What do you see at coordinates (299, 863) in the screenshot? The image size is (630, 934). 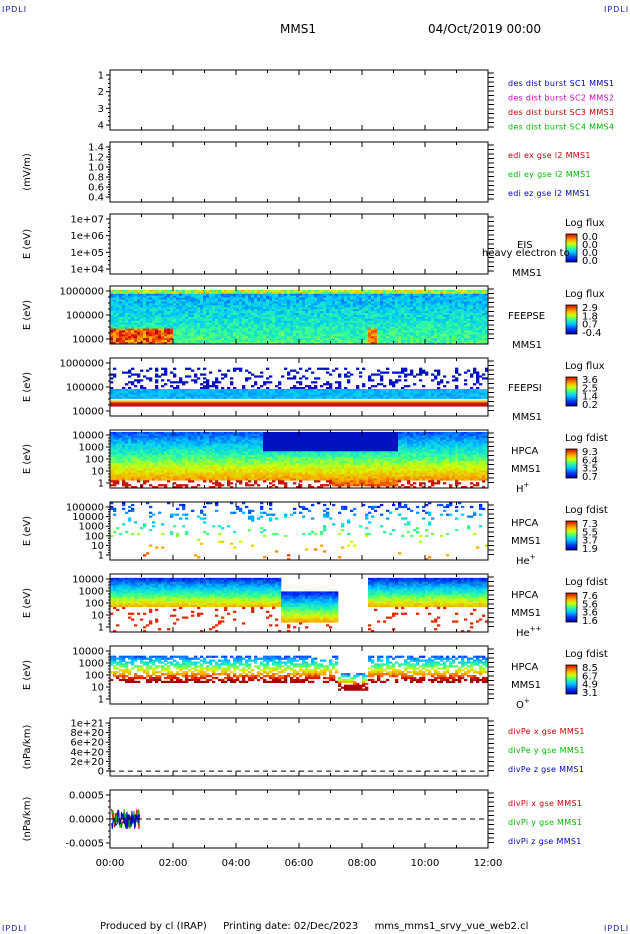 I see `x-tick-label: 06:00` at bounding box center [299, 863].